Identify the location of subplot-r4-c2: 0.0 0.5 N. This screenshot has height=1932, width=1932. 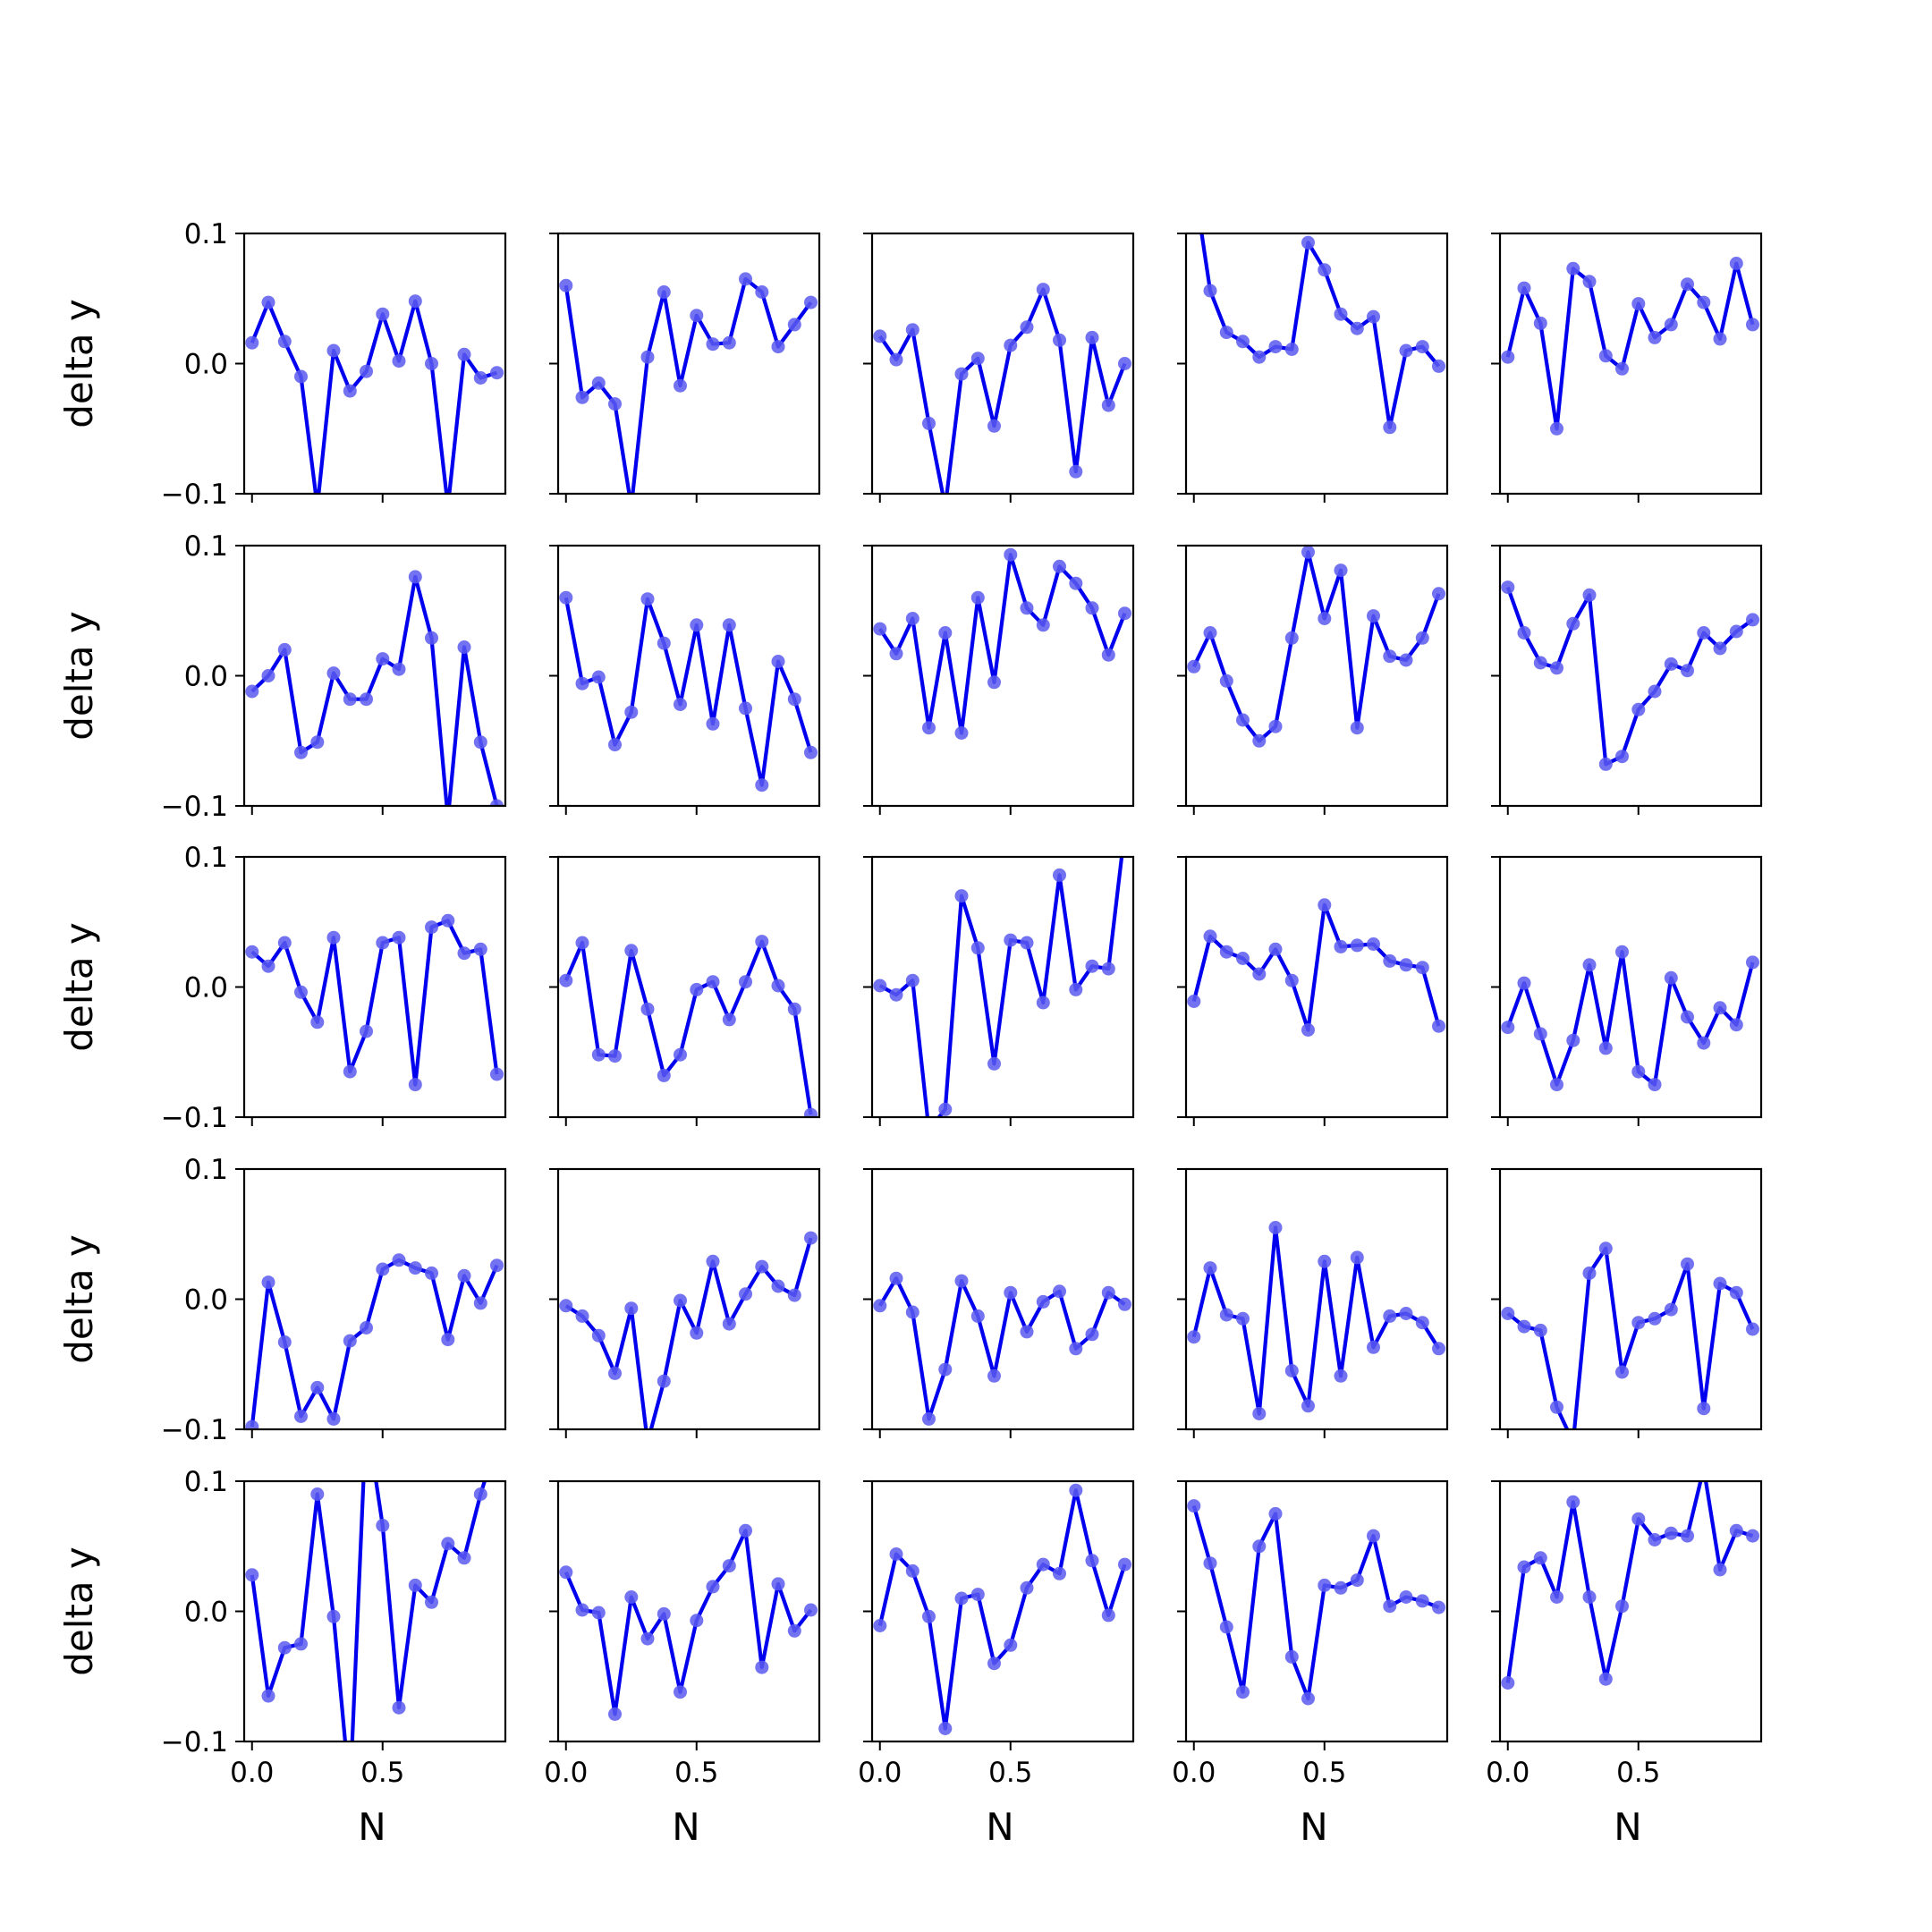
(996, 1664).